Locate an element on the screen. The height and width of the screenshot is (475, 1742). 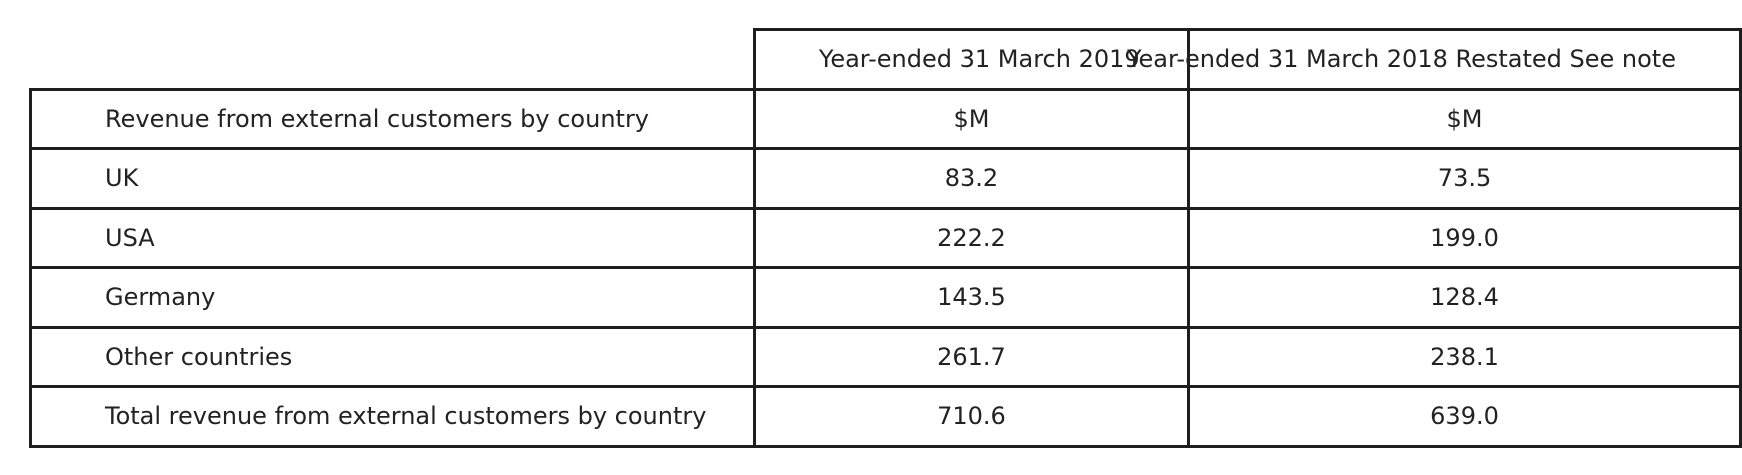
header-year-2019: Year-ended 31 March 2019 is located at coordinates (971, 59).